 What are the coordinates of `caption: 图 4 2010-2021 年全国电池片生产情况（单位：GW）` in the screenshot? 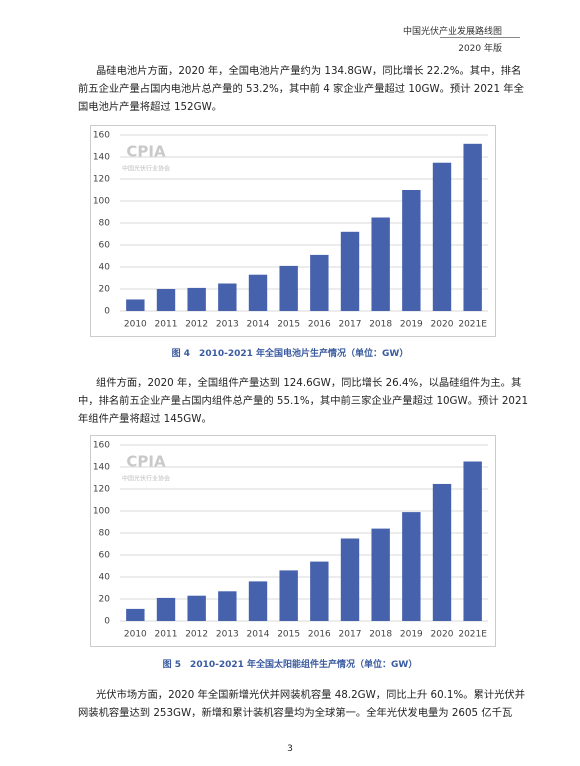 It's located at (290, 354).